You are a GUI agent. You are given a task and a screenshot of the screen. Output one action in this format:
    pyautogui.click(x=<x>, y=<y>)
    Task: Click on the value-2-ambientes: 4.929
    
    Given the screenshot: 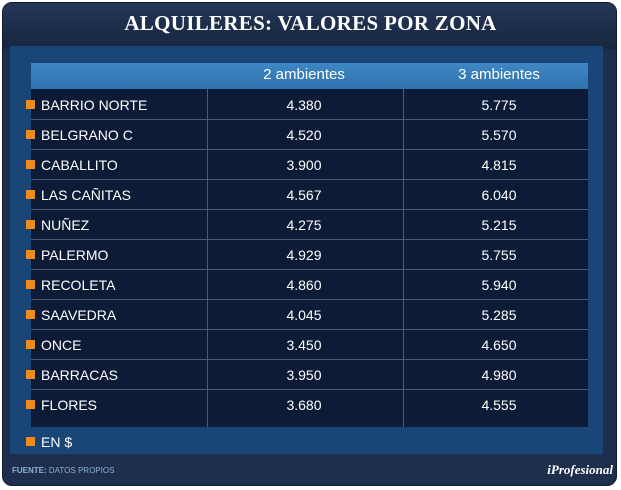 What is the action you would take?
    pyautogui.click(x=304, y=255)
    